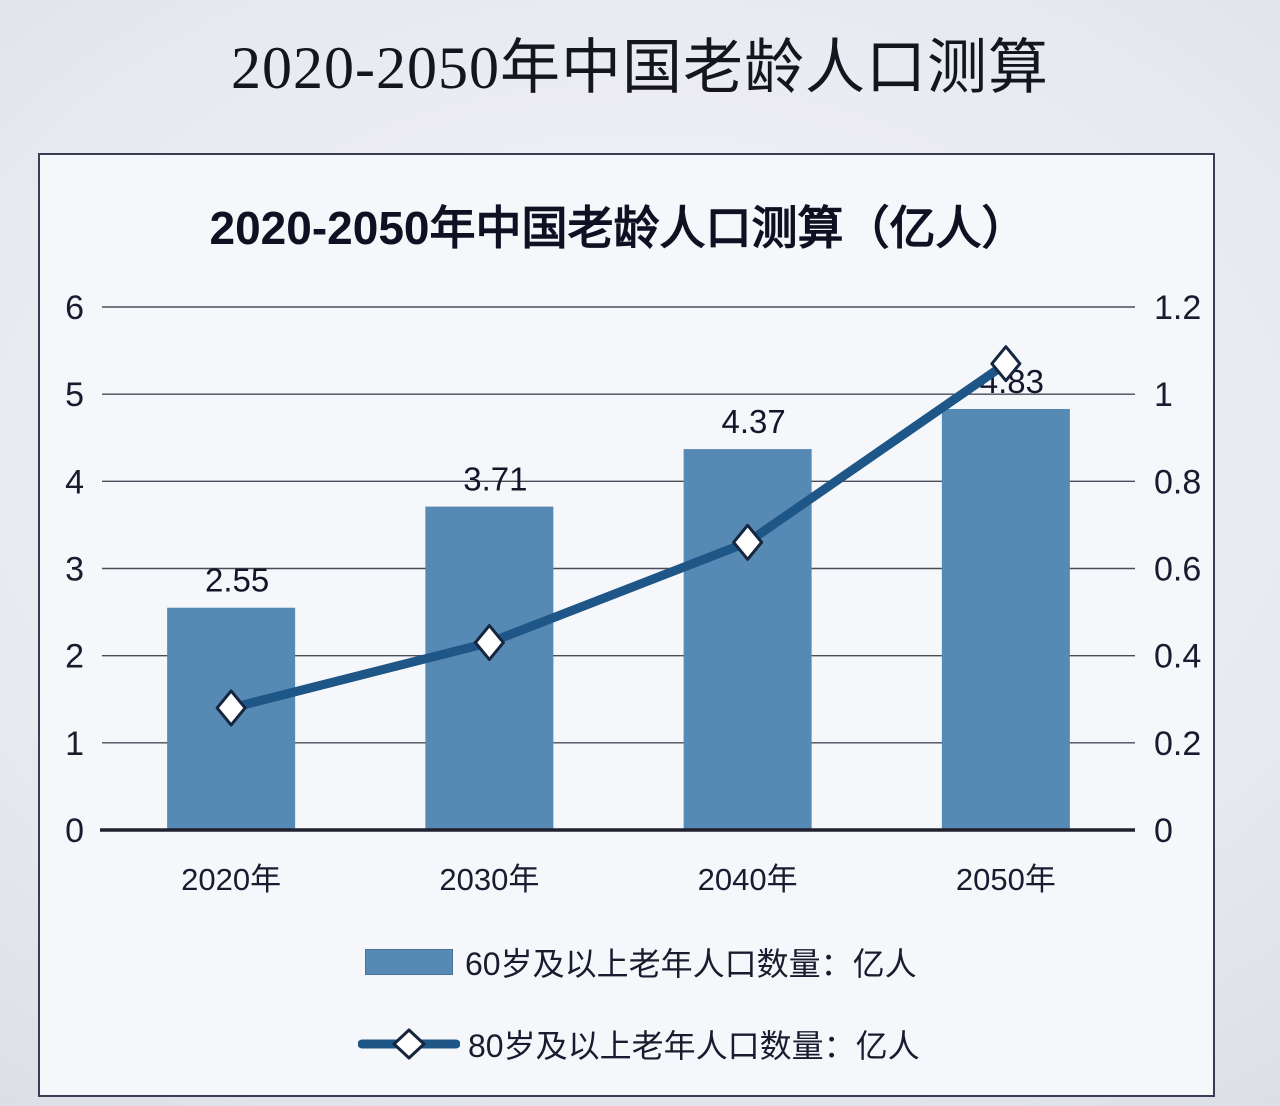 The image size is (1280, 1106). Describe the element at coordinates (74, 831) in the screenshot. I see `left-axis-tick-label: 0` at that location.